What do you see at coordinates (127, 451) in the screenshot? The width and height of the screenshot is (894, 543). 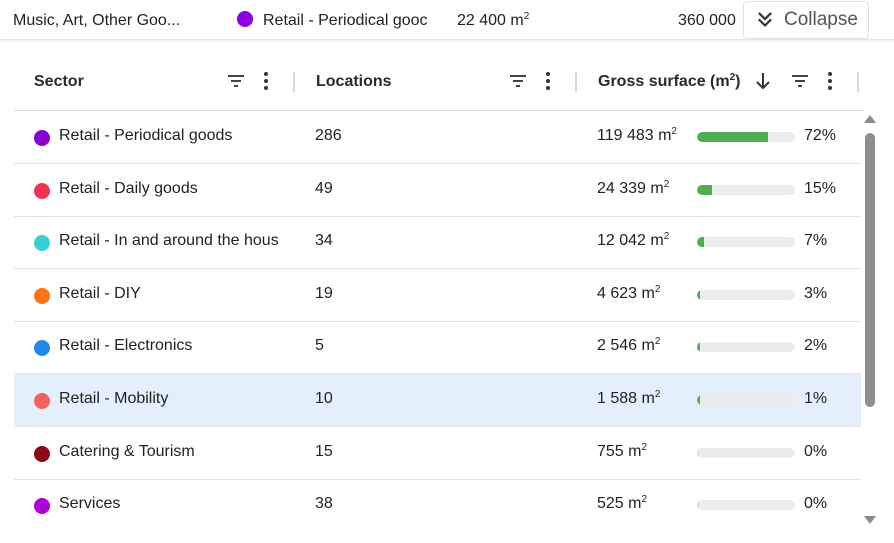 I see `sector-cell: Catering & Tourism` at bounding box center [127, 451].